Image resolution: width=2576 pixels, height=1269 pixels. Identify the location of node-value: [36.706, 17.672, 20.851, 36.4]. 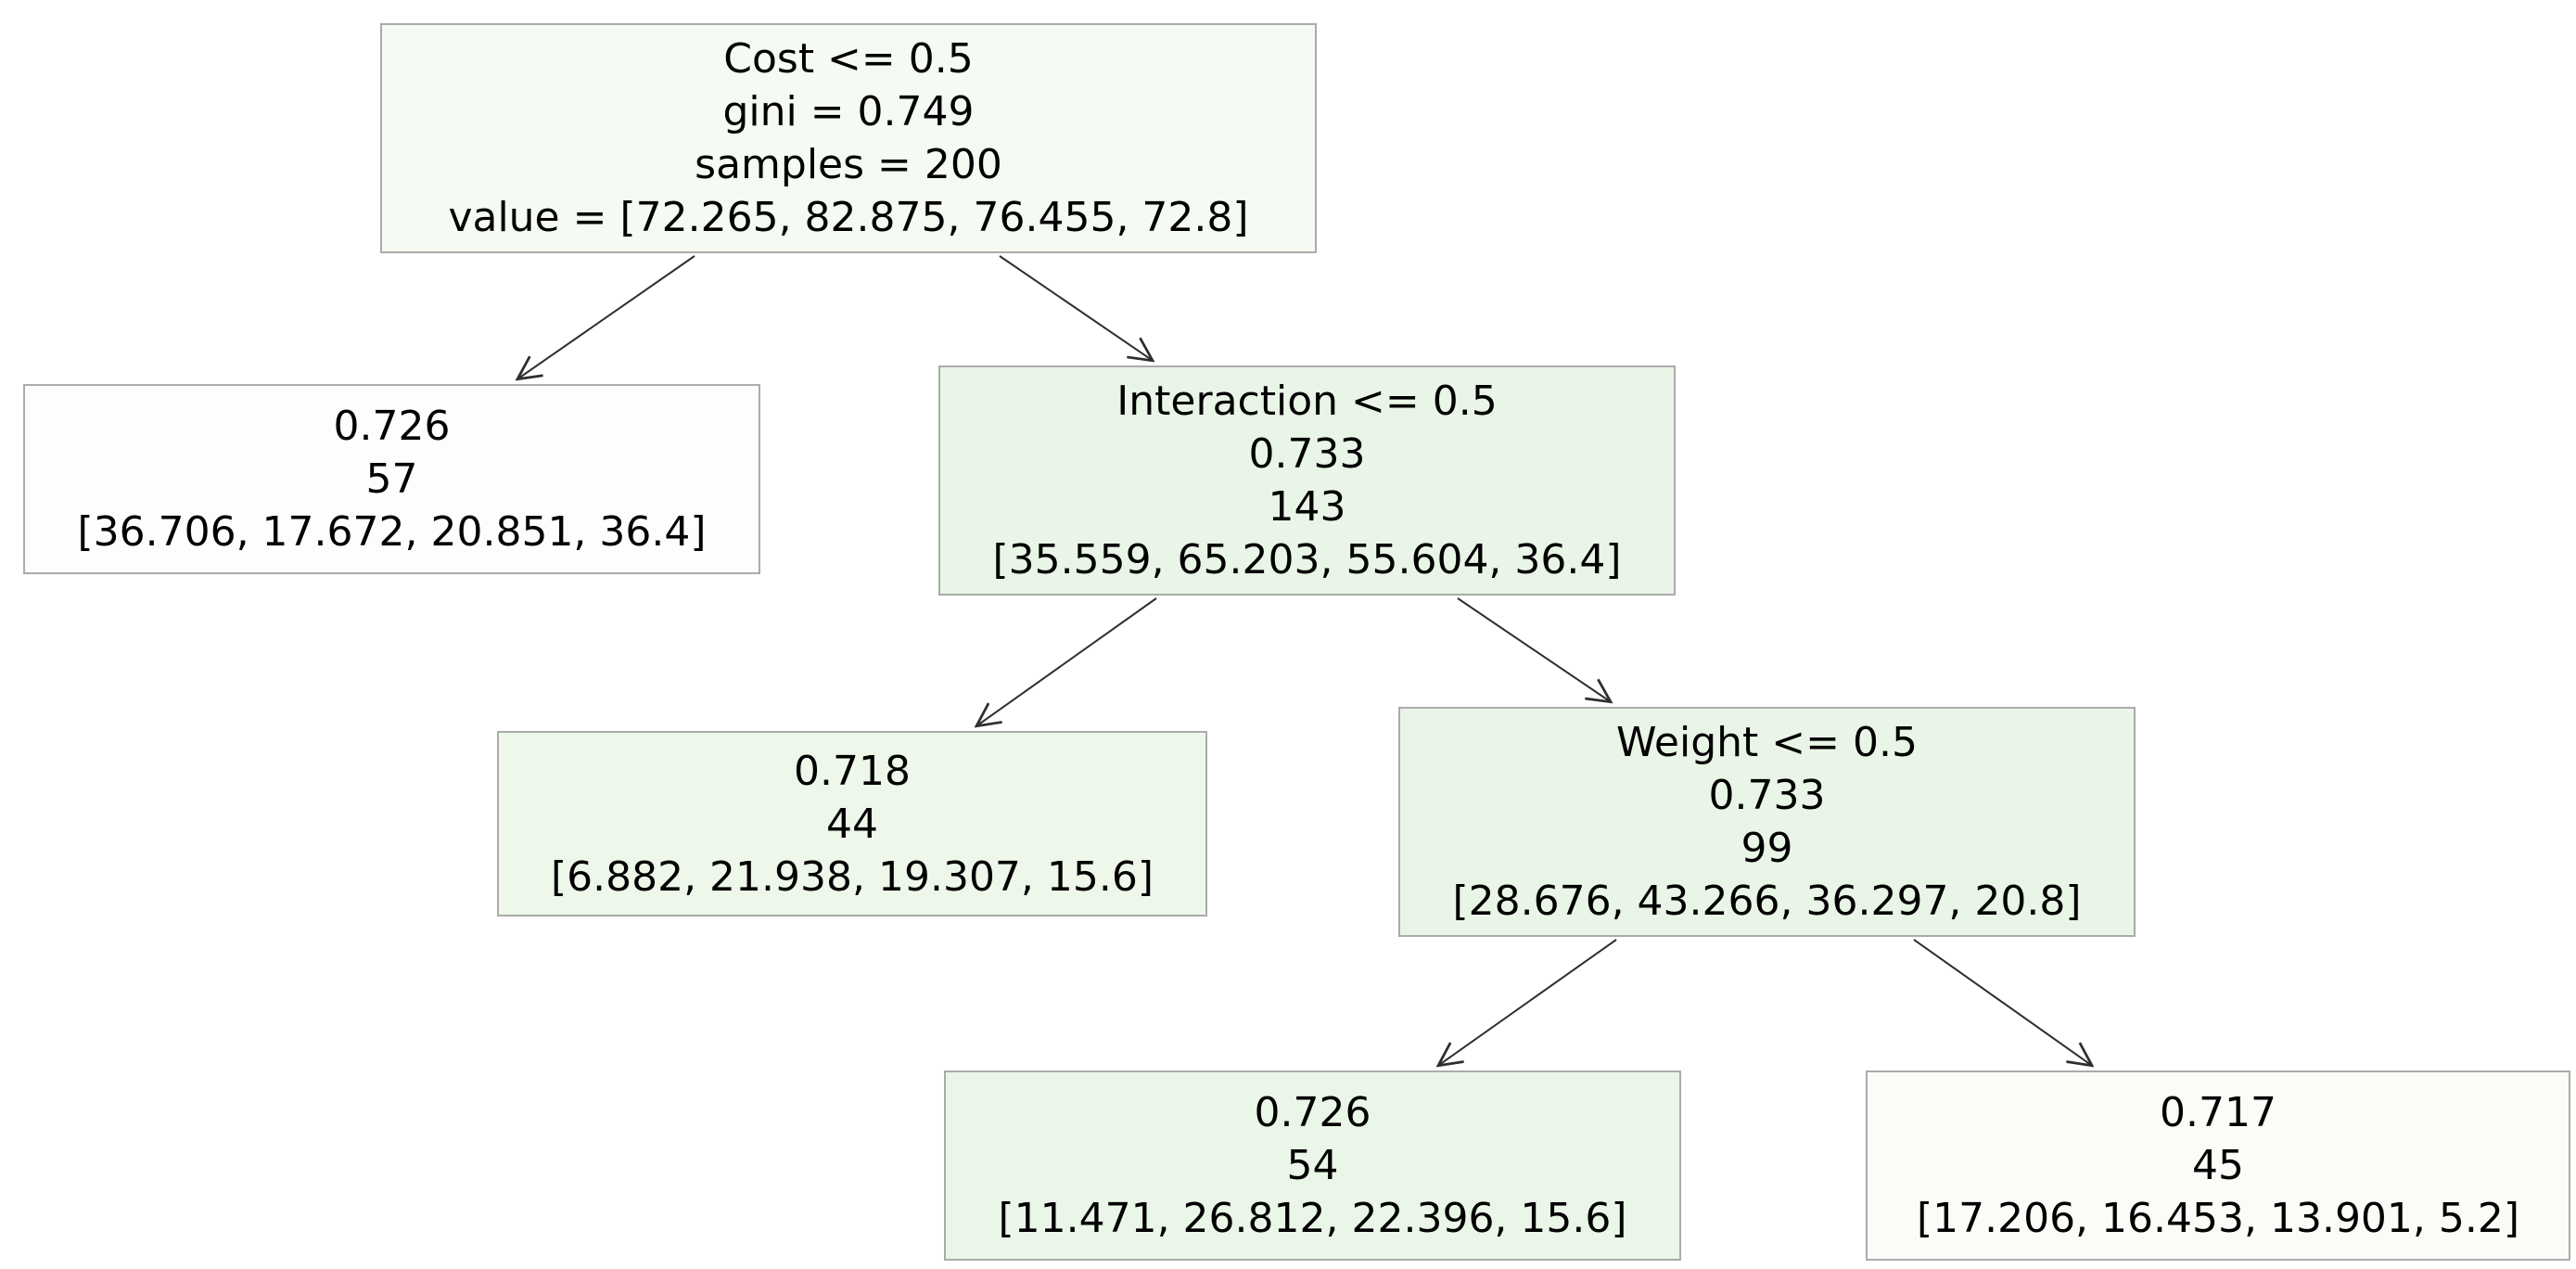
(392, 532).